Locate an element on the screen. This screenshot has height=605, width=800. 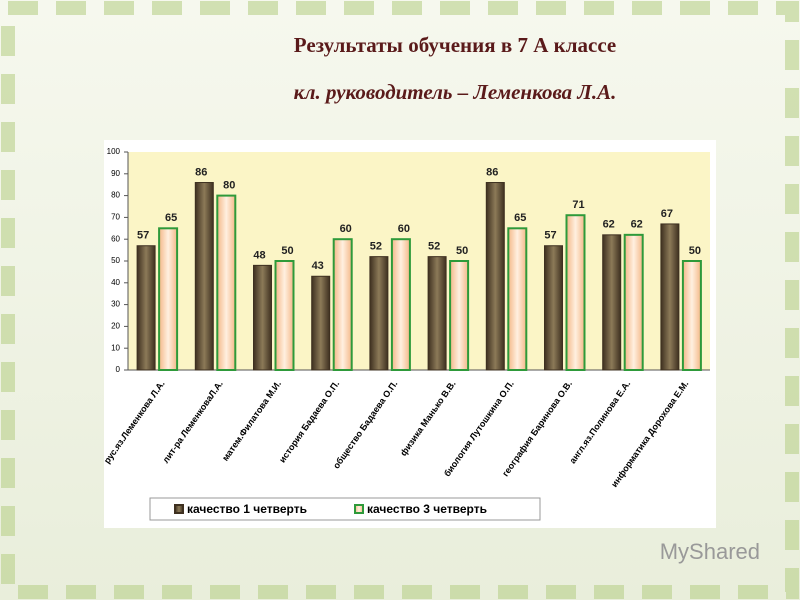
y-tick-label: 100 is located at coordinates (114, 151).